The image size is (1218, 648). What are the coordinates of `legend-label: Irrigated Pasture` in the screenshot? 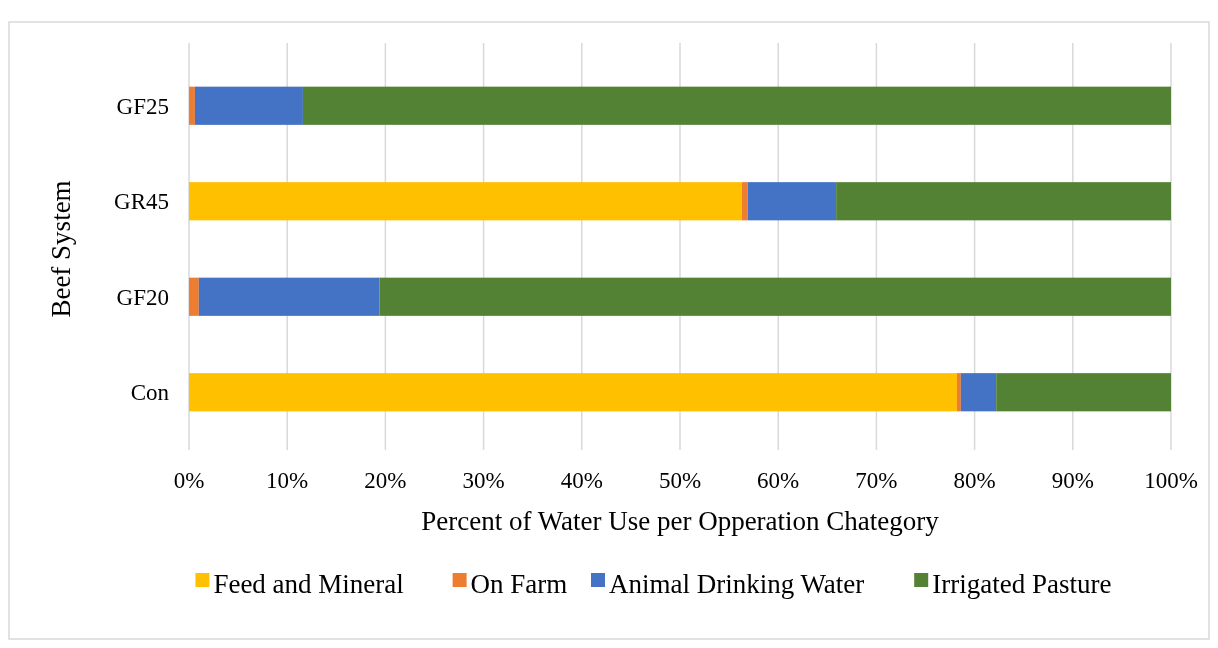 It's located at (1022, 584).